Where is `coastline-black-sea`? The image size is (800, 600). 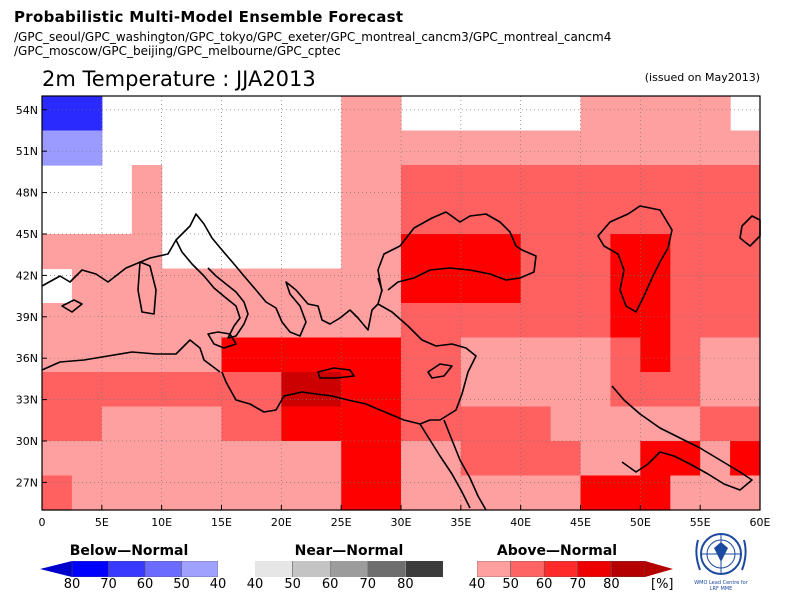
coastline-black-sea is located at coordinates (457, 252).